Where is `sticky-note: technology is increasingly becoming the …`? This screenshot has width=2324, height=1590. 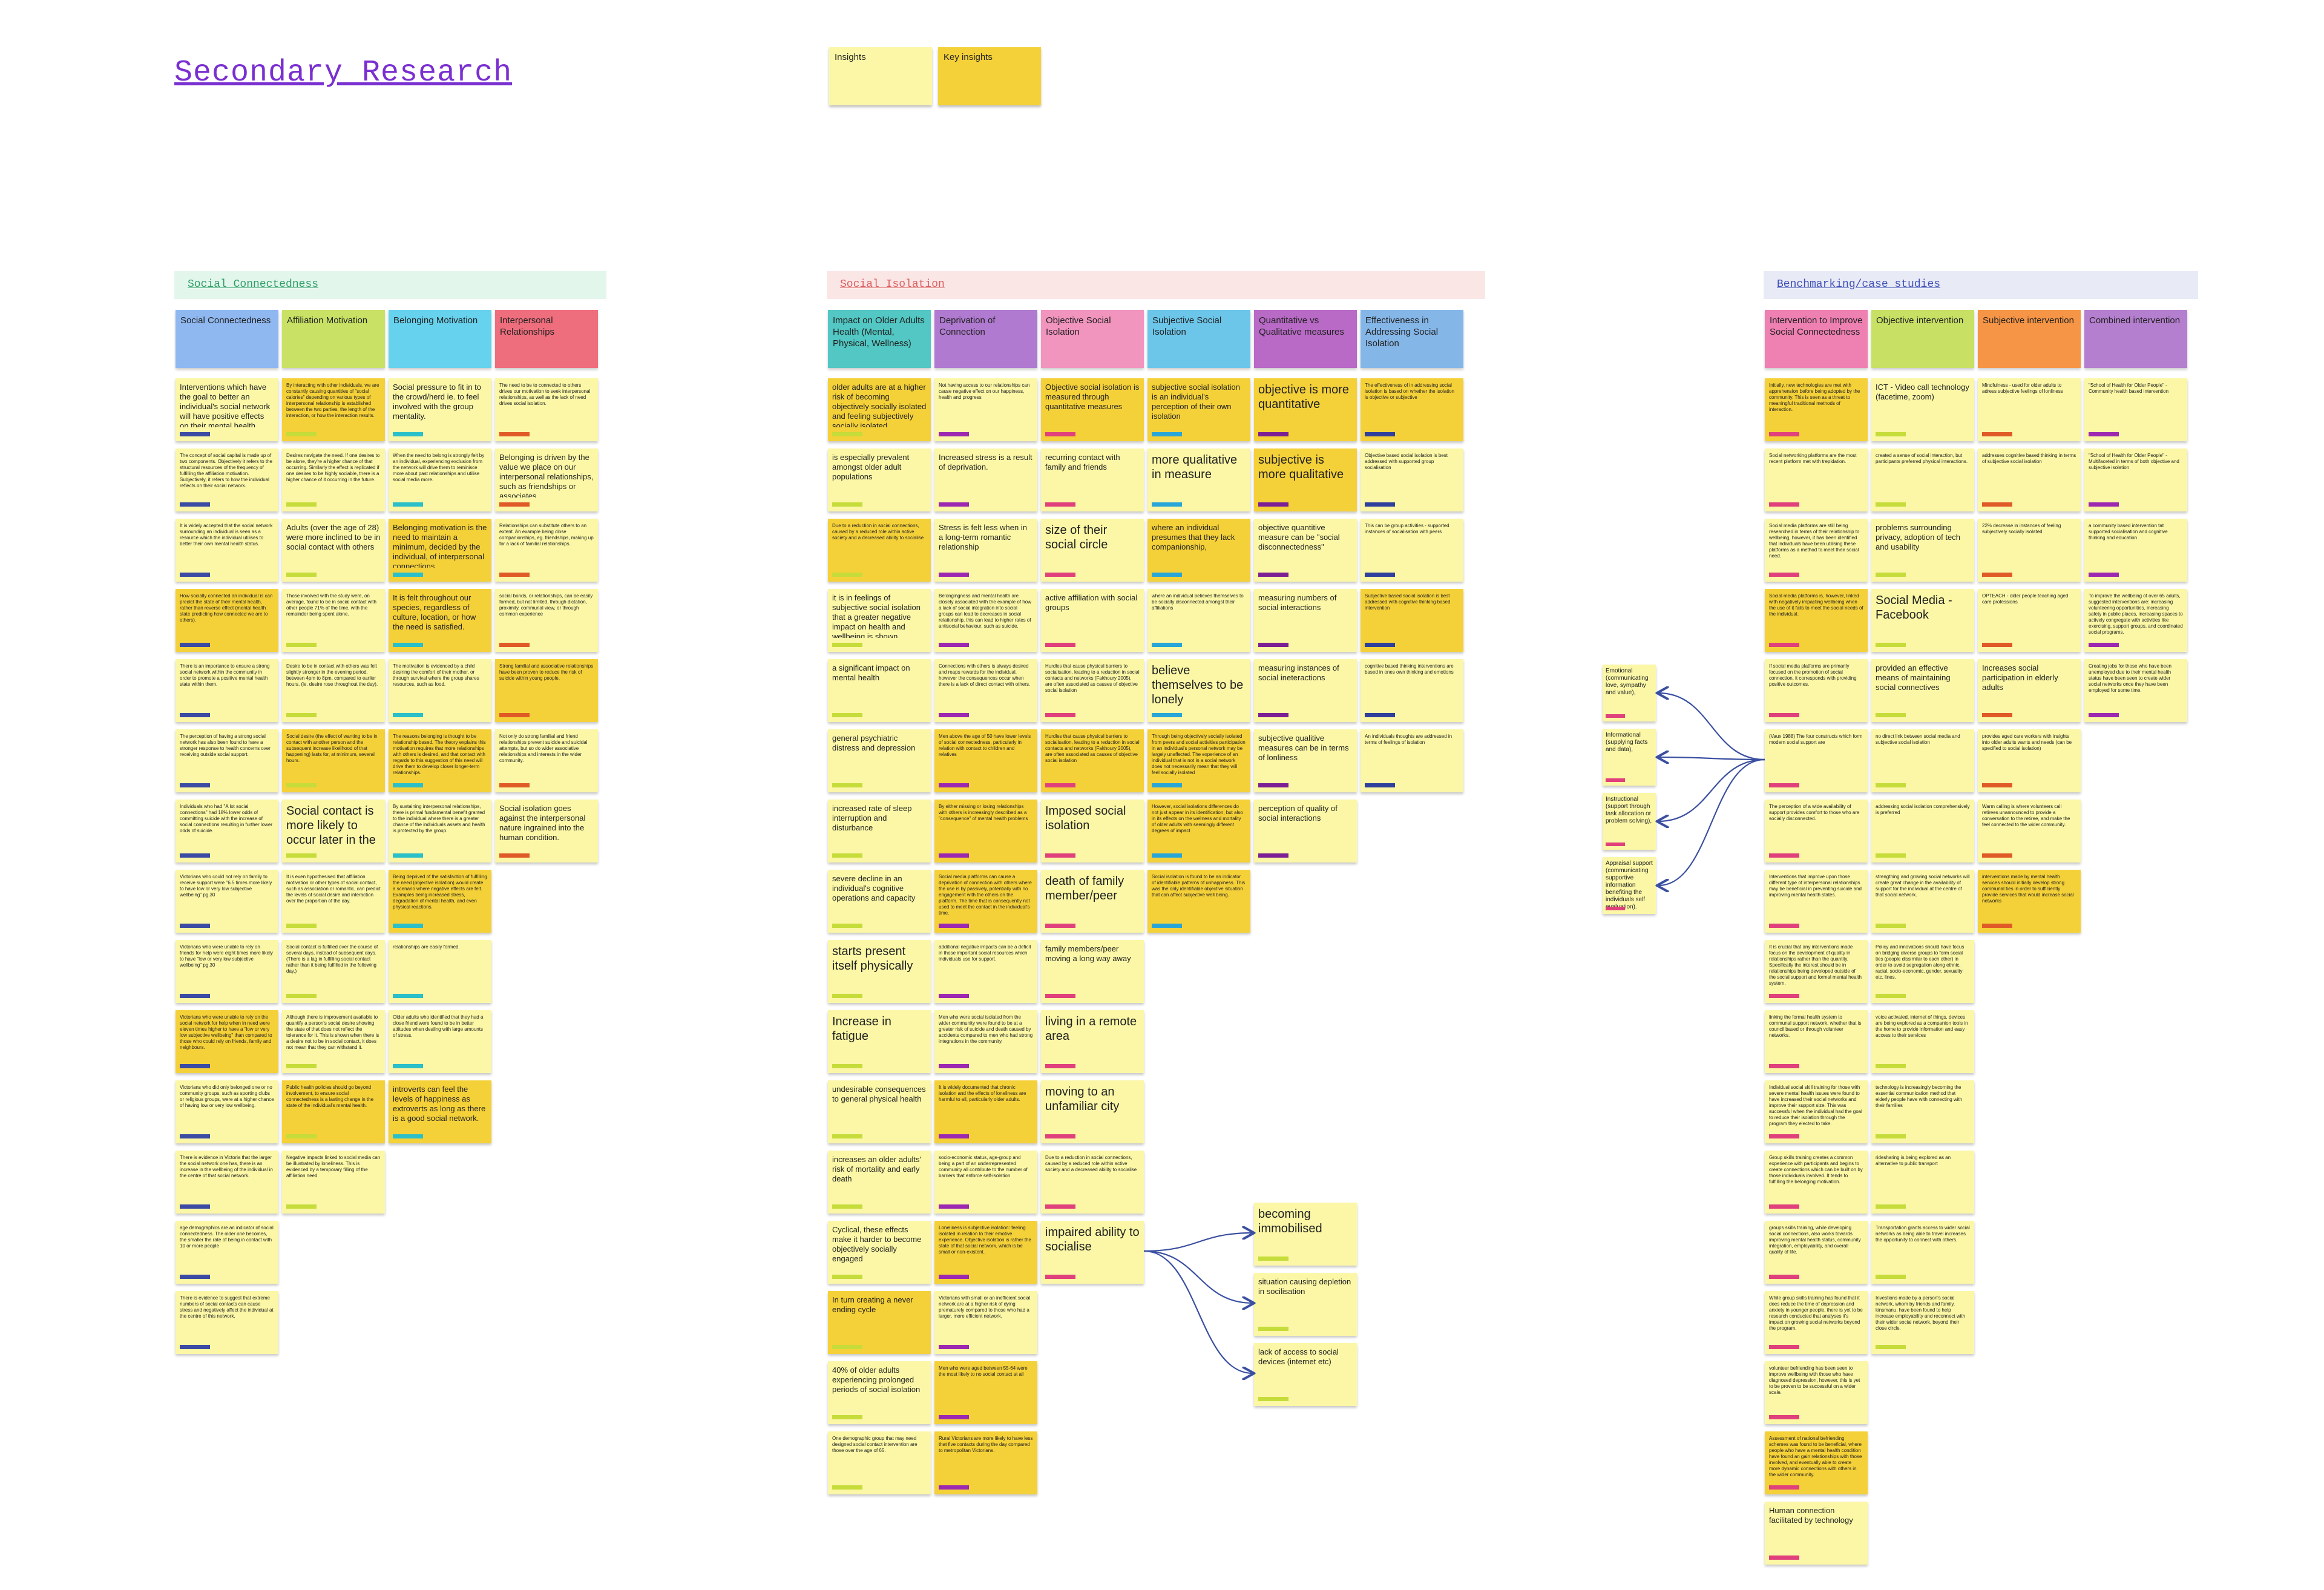 sticky-note: technology is increasingly becoming the … is located at coordinates (1923, 1111).